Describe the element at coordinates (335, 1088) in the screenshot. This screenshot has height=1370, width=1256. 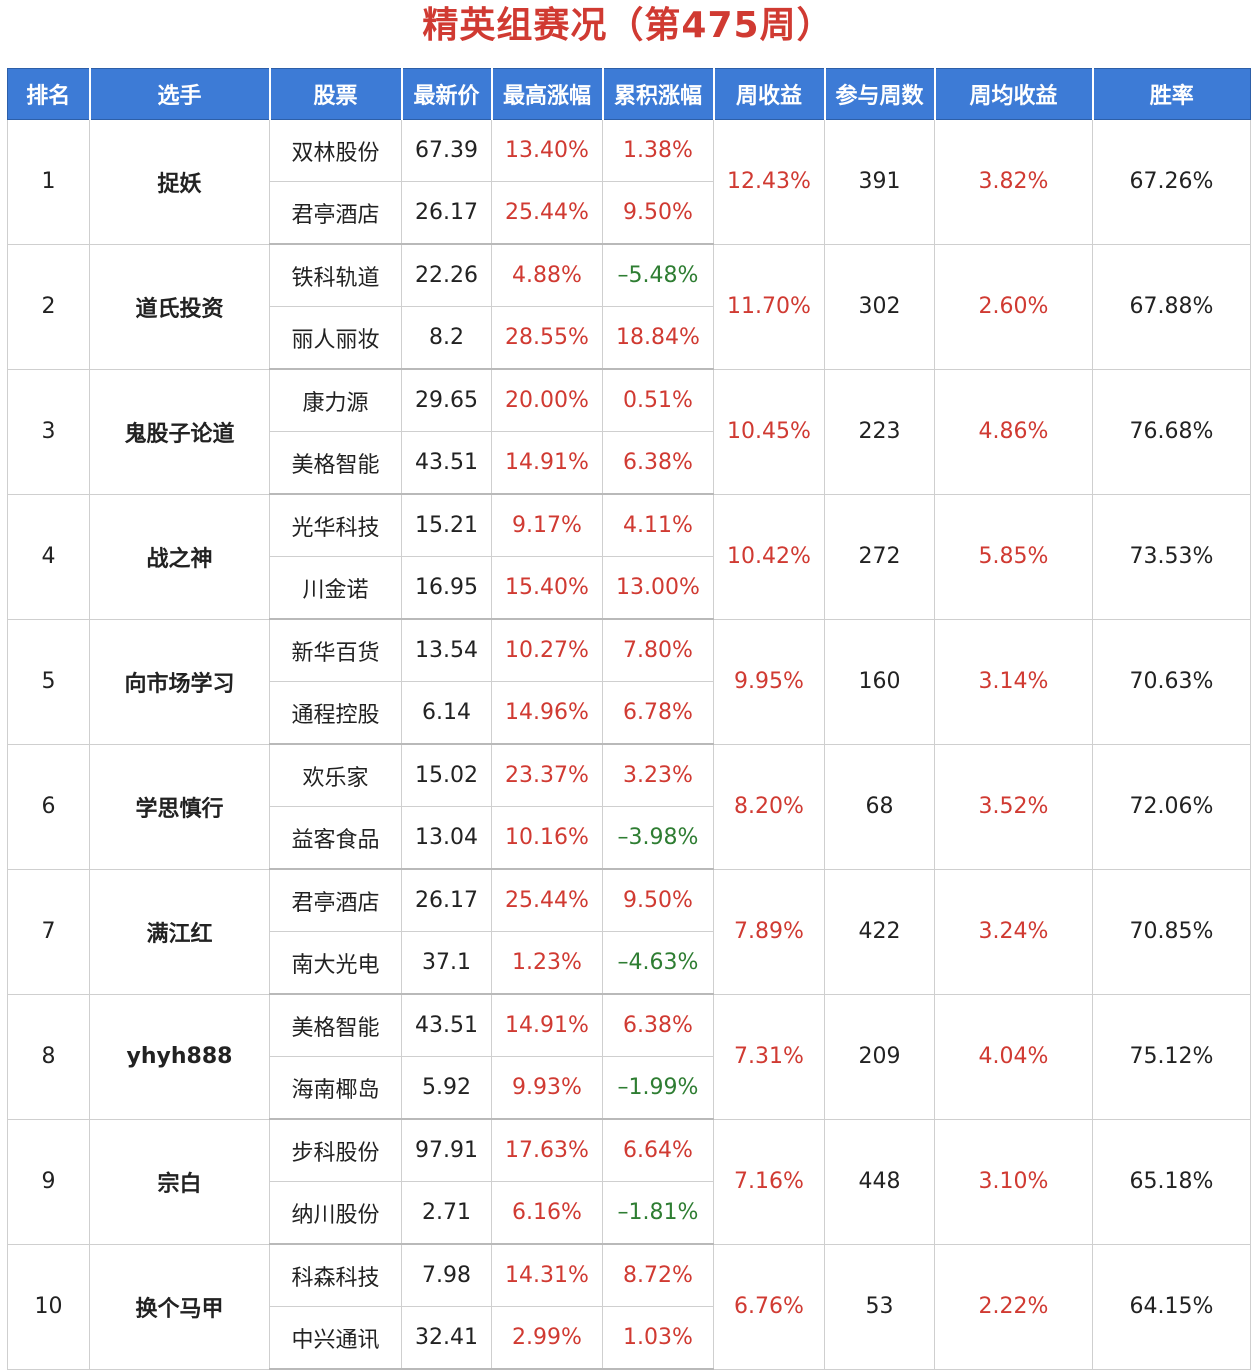
I see `stock-link: 海南椰岛` at that location.